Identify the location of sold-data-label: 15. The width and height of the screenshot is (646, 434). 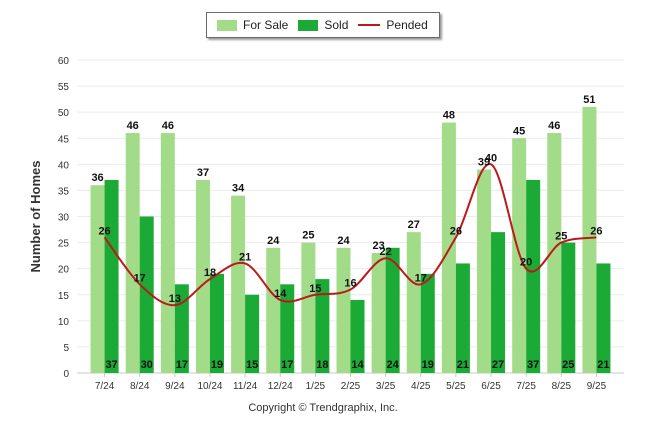
(252, 365).